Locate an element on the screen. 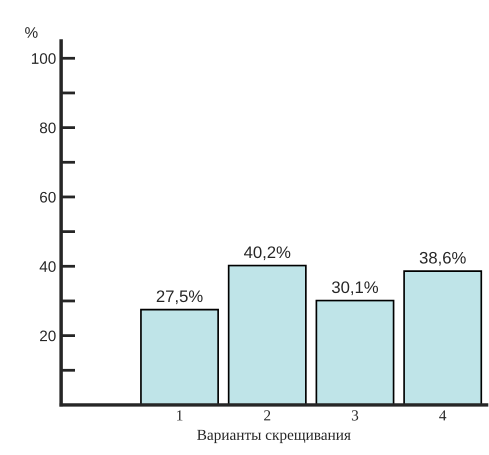 This screenshot has height=455, width=489. x-tick-label: 3 is located at coordinates (355, 415).